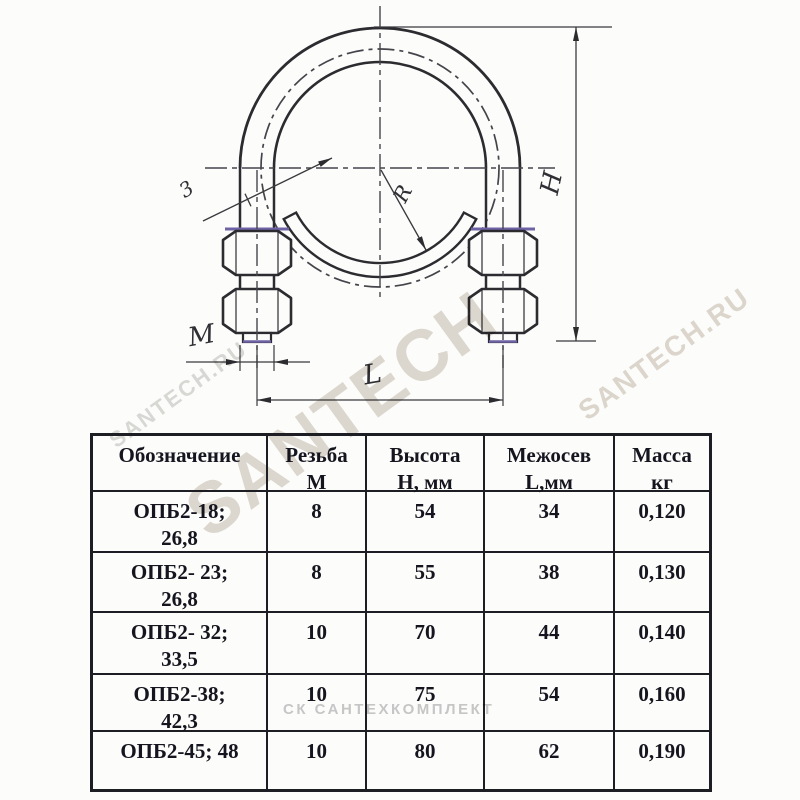 The height and width of the screenshot is (800, 800). I want to click on radius-label: R, so click(402, 194).